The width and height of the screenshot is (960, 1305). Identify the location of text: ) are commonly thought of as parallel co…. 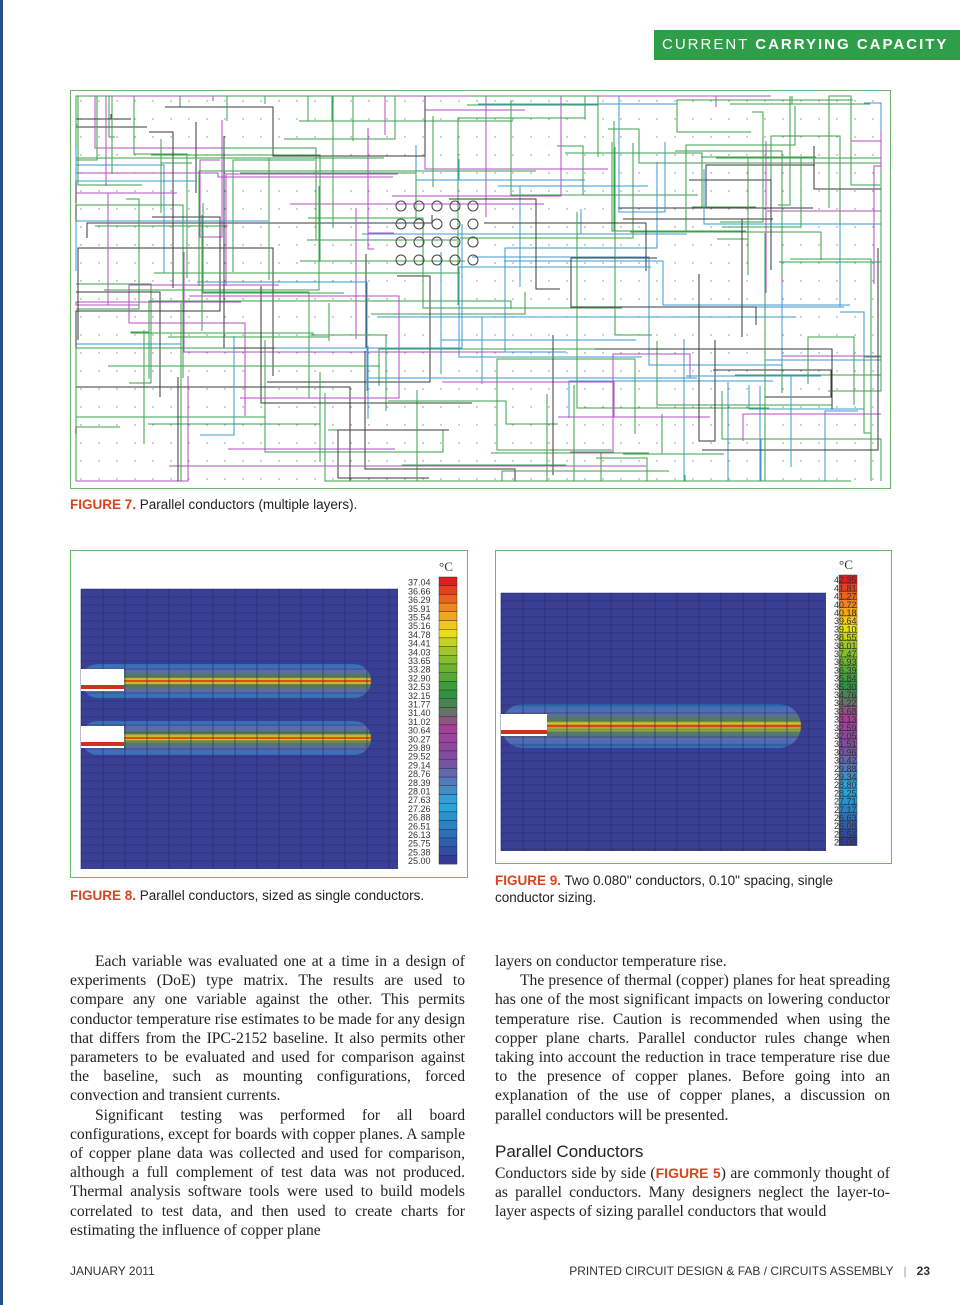
(692, 1192).